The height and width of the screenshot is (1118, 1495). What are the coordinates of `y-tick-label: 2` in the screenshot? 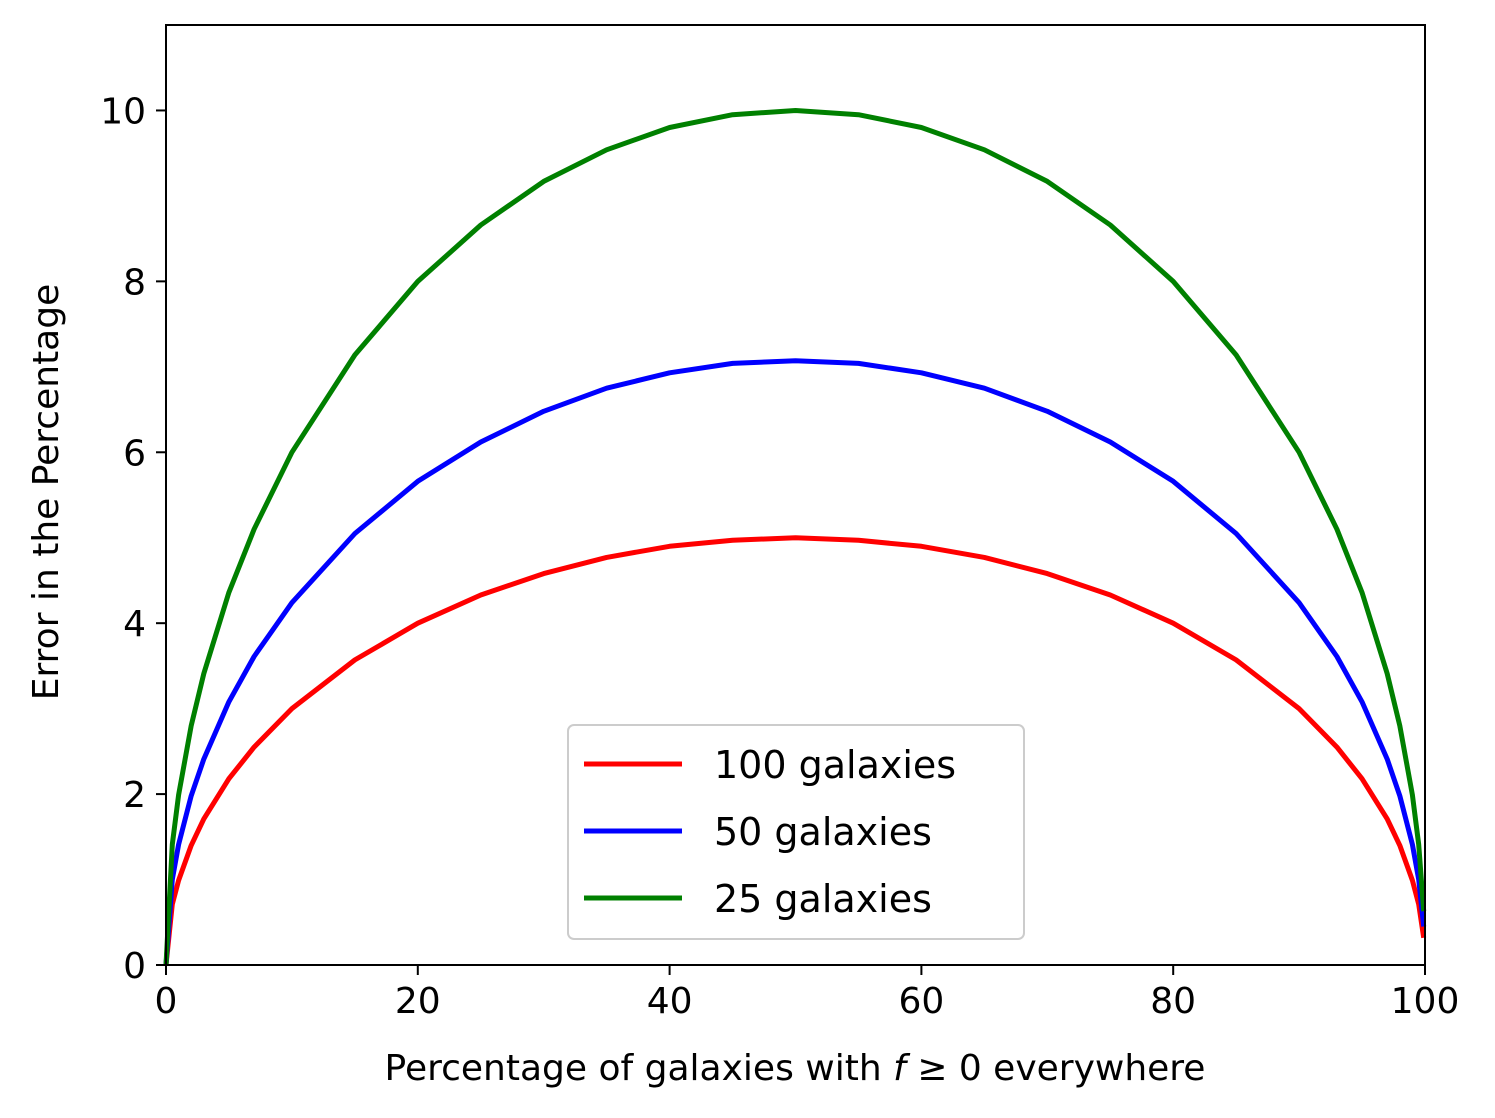 It's located at (134, 795).